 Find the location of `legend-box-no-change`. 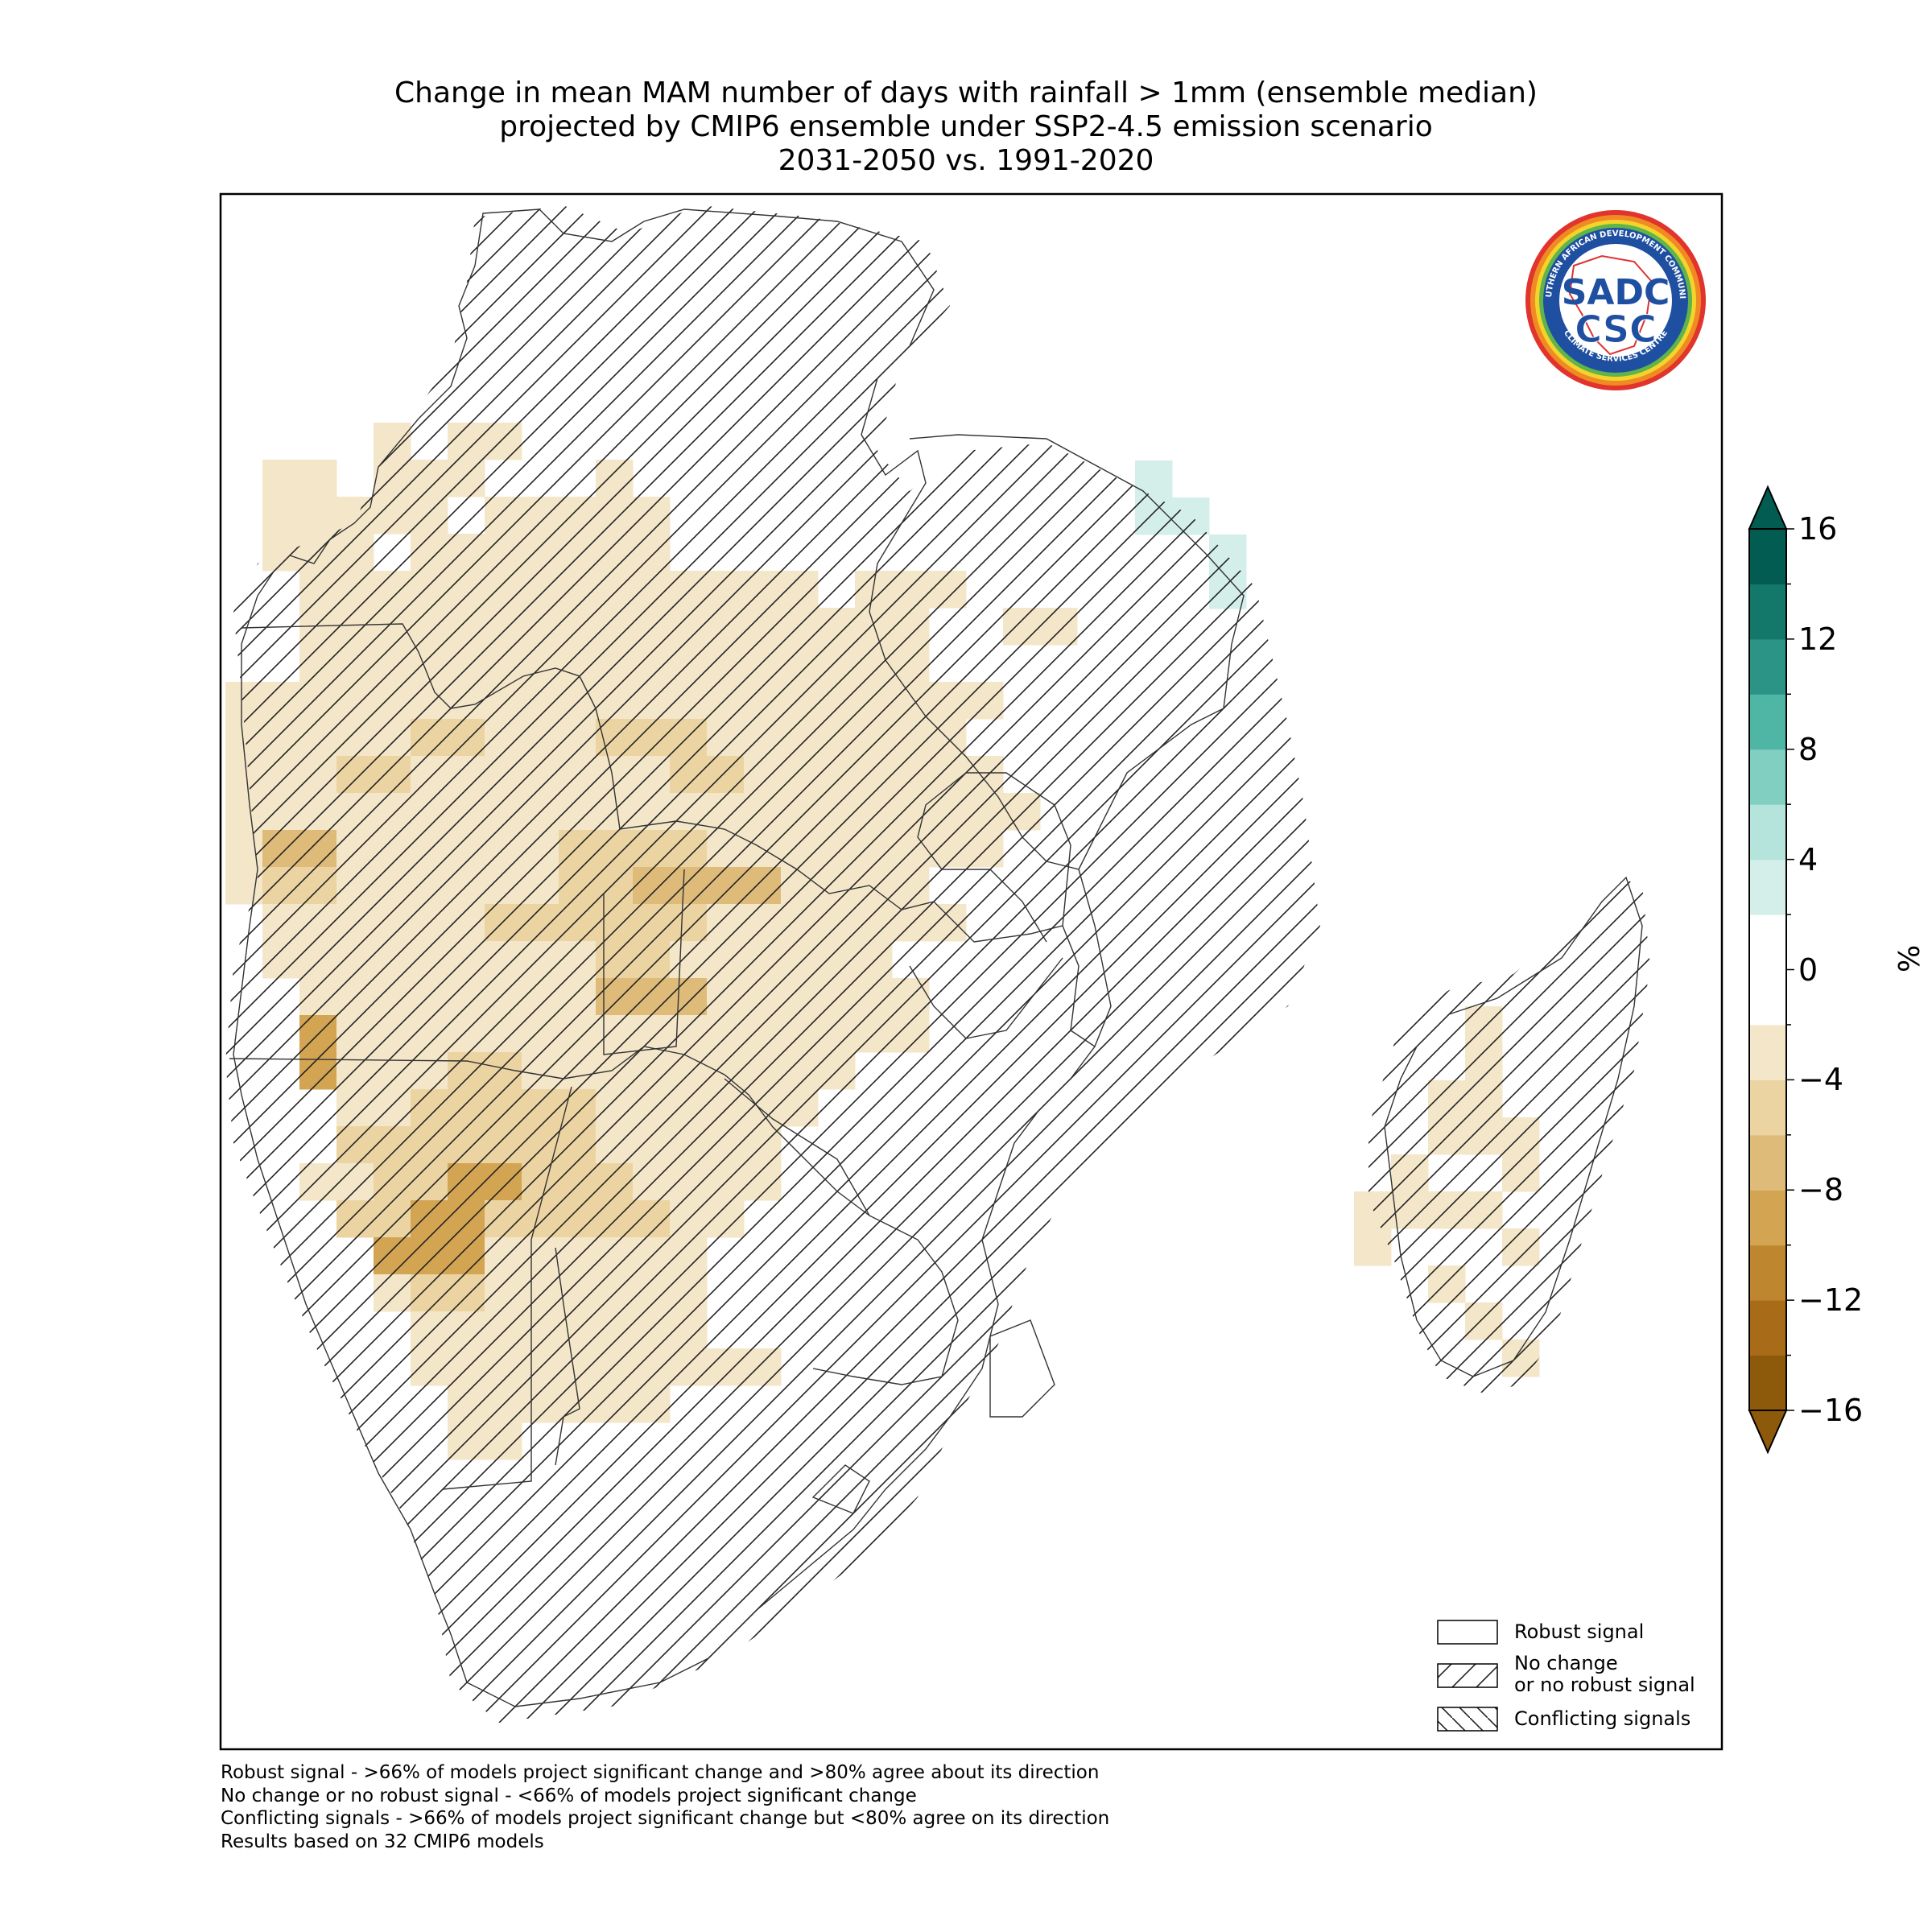

legend-box-no-change is located at coordinates (1467, 1675).